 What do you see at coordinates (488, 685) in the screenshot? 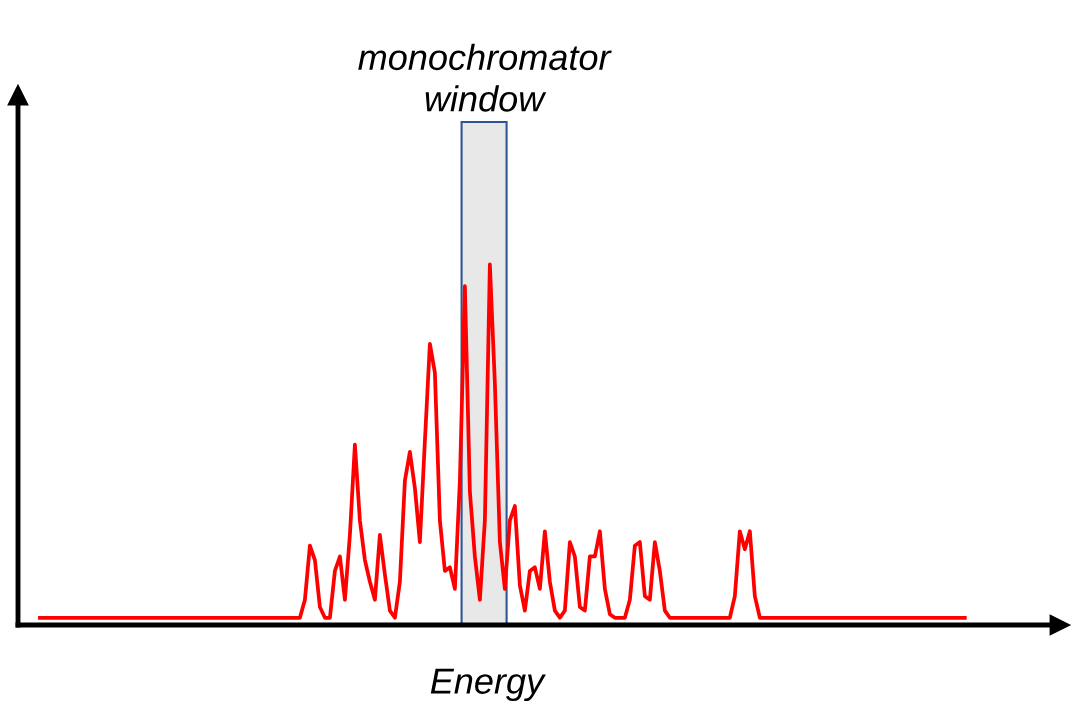
I see `x-axis-title: Energy` at bounding box center [488, 685].